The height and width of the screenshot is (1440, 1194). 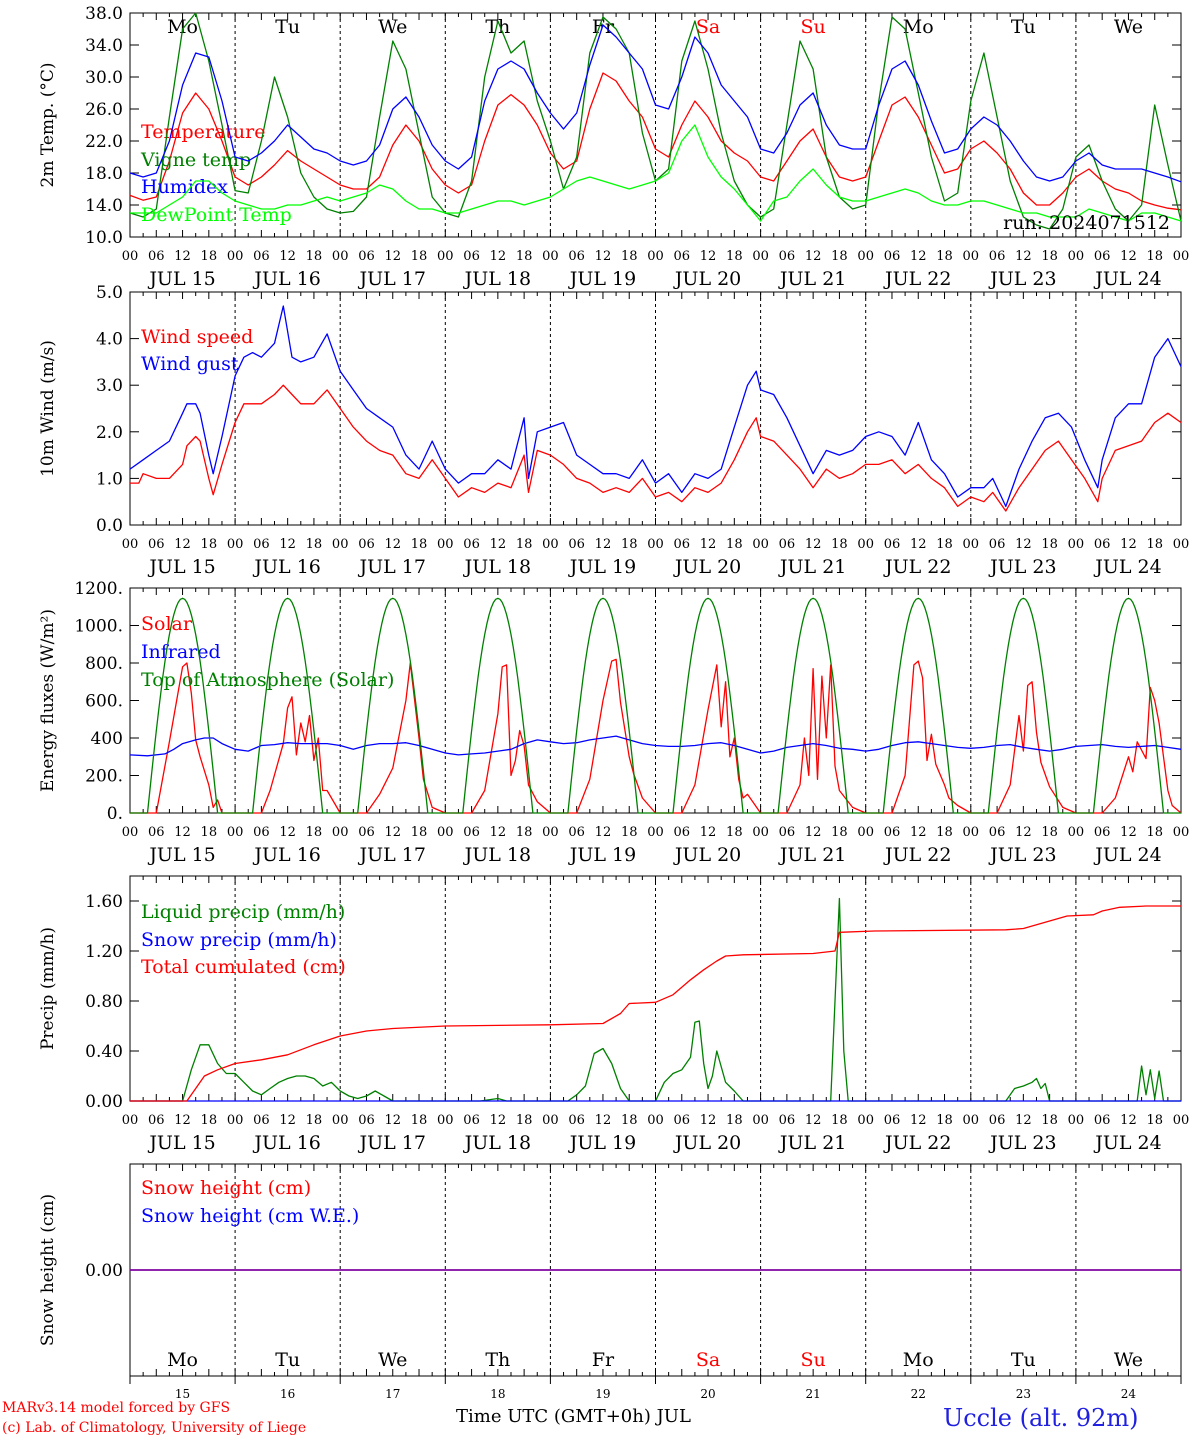 What do you see at coordinates (167, 624) in the screenshot?
I see `legend-entry: Solar` at bounding box center [167, 624].